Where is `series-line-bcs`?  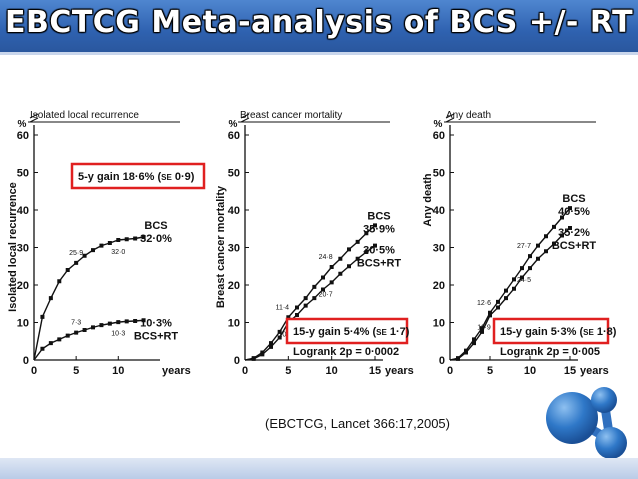
series-line-bcs is located at coordinates (510, 284).